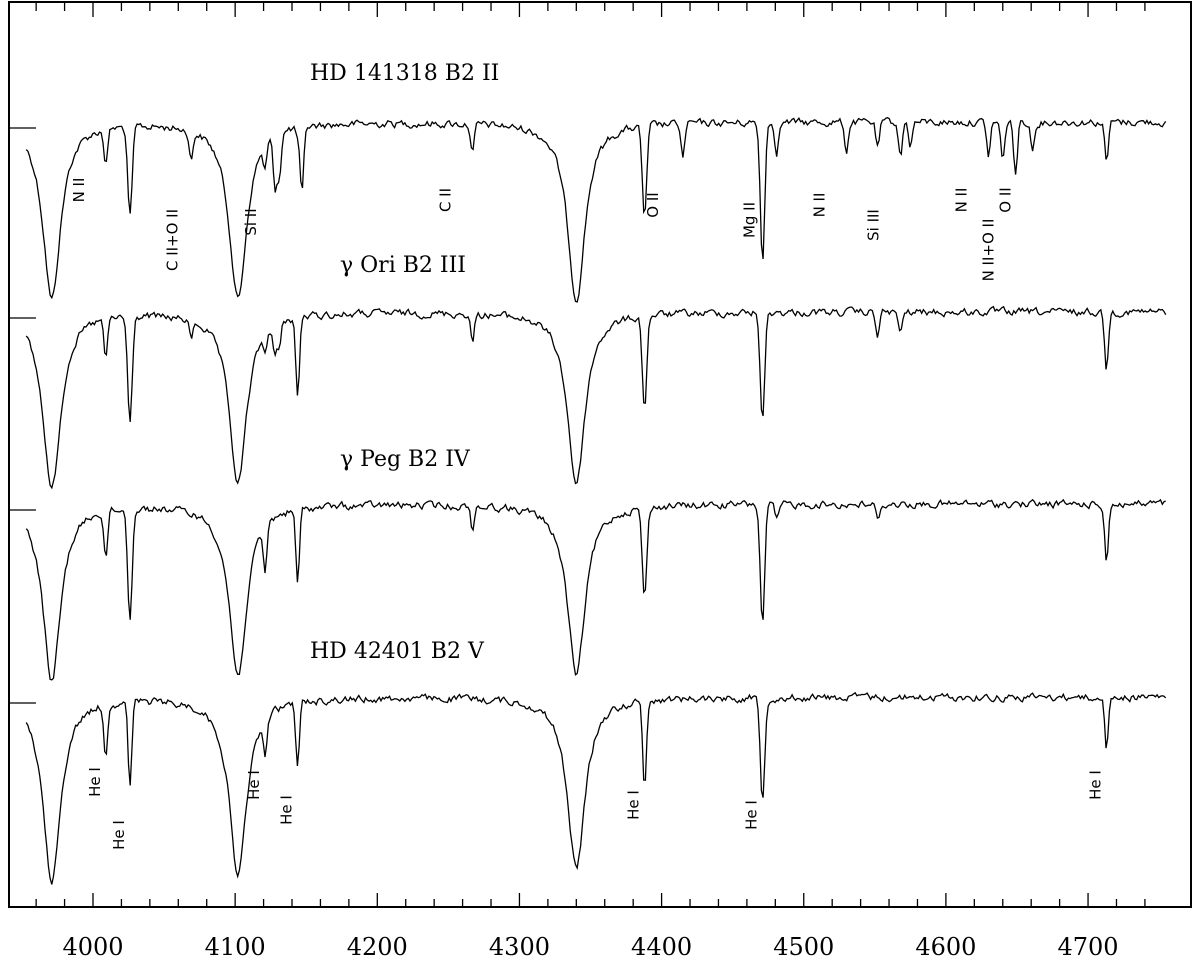 The height and width of the screenshot is (975, 1200). I want to click on x-tick-label: 4000, so click(92, 947).